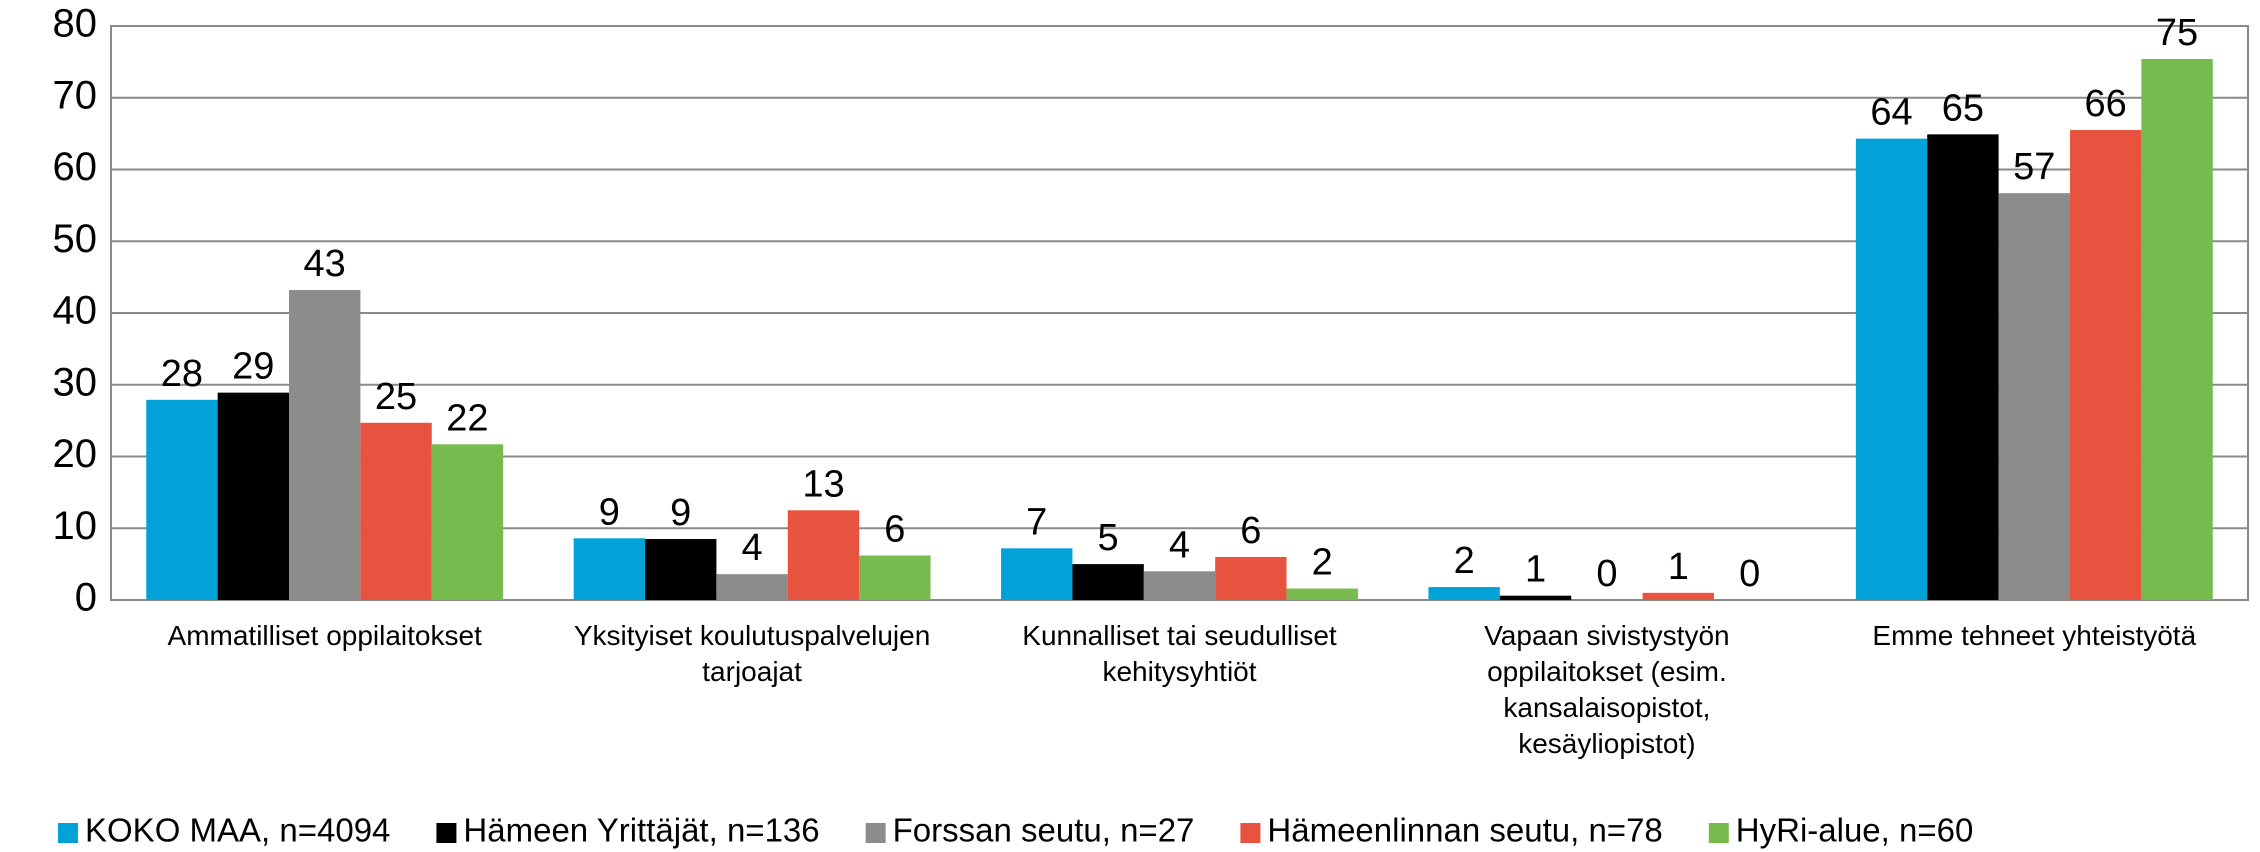 The height and width of the screenshot is (852, 2260). I want to click on x-tick-label: Ammatilliset oppilaitokset, so click(325, 635).